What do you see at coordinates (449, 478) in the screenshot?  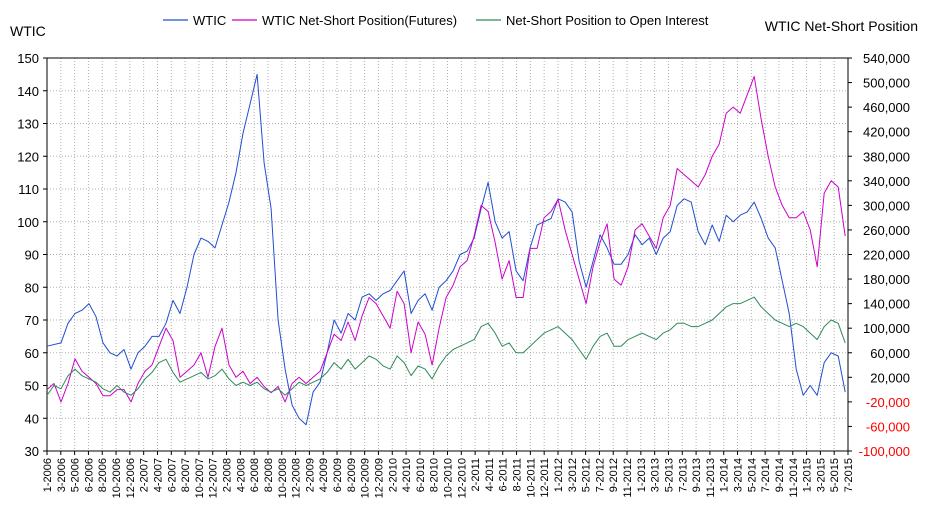 I see `x-tick-label: 10-2010` at bounding box center [449, 478].